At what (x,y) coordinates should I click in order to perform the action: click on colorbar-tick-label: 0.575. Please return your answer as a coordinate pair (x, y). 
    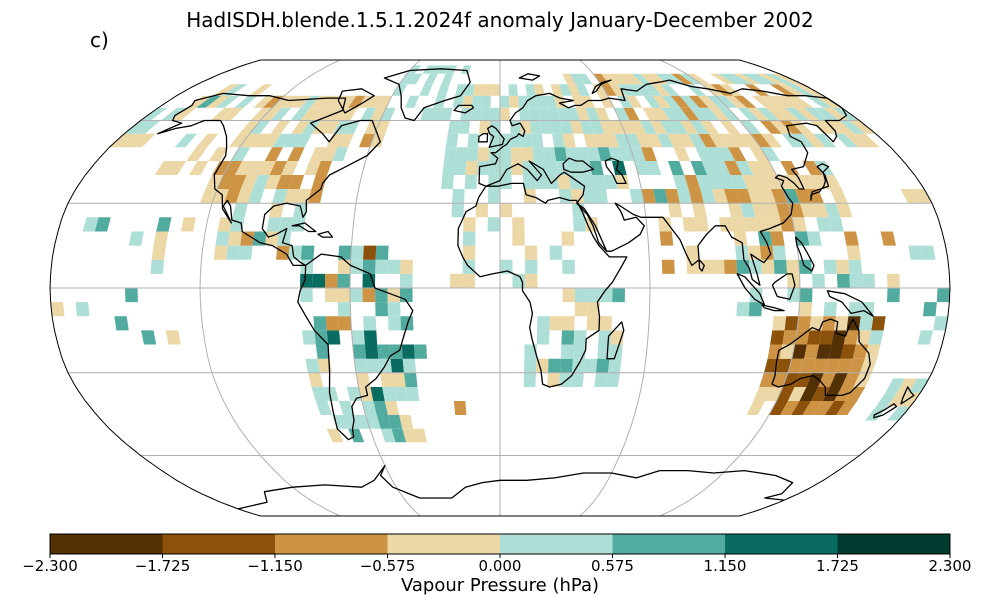
    Looking at the image, I should click on (612, 566).